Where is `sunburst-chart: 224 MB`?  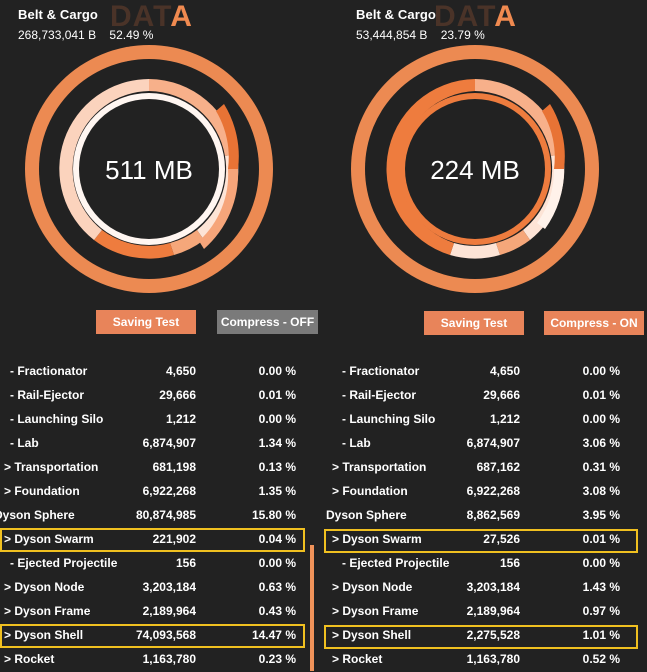 sunburst-chart: 224 MB is located at coordinates (475, 169).